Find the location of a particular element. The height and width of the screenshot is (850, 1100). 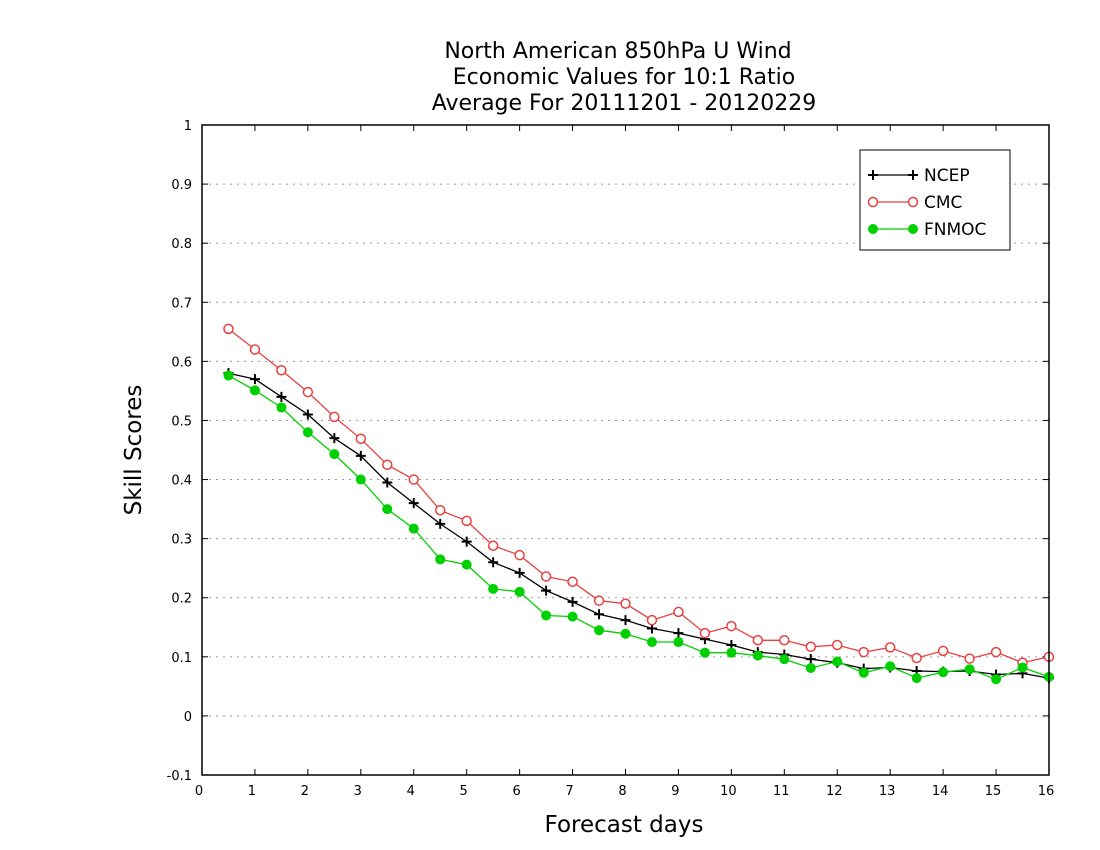

y-tick-label: 0.2 is located at coordinates (181, 599).